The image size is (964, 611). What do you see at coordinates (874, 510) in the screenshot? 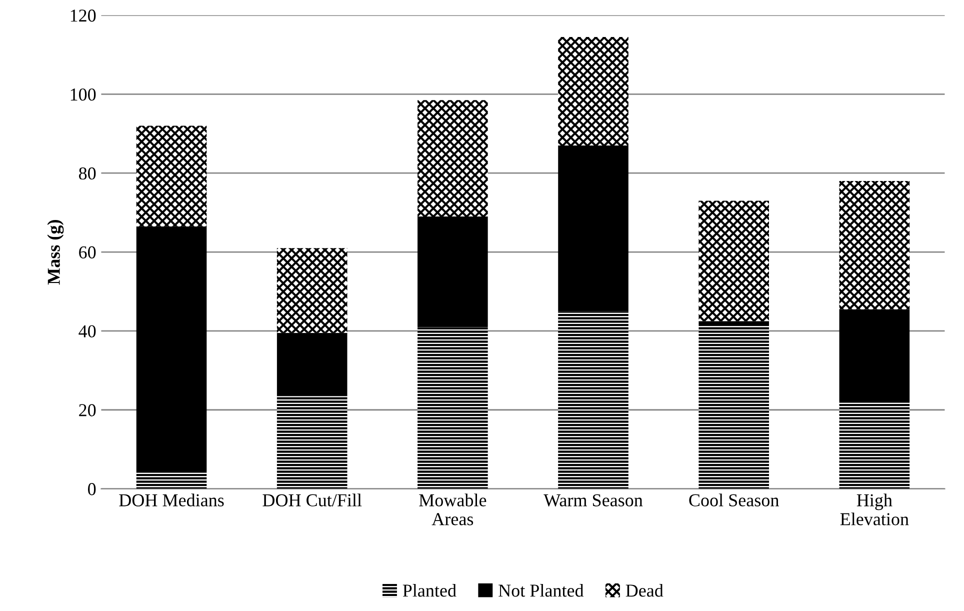
I see `x-tick-label: High Elevation` at bounding box center [874, 510].